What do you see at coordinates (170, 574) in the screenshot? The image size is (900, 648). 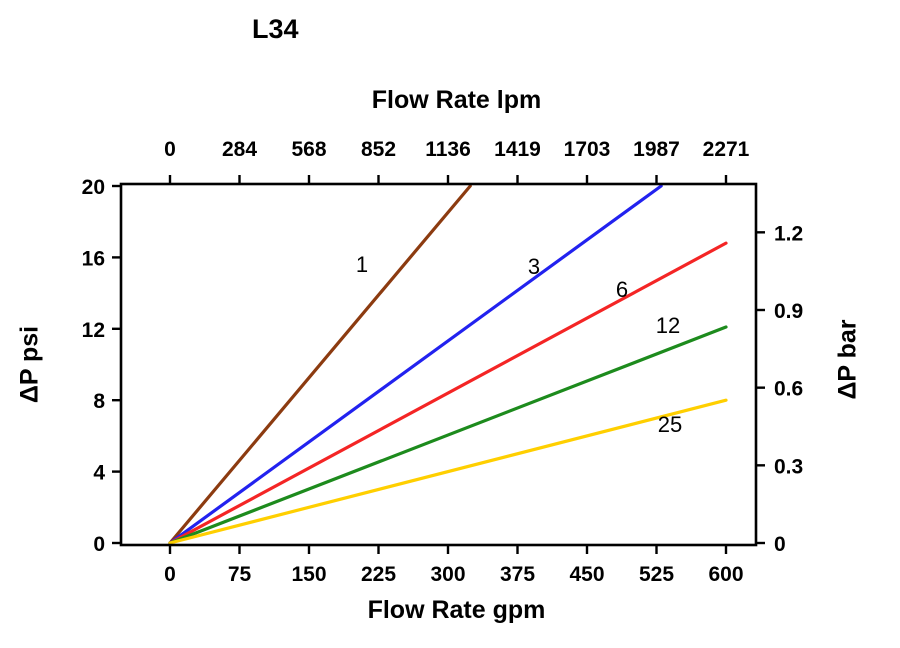 I see `bottom-tick-label: 0` at bounding box center [170, 574].